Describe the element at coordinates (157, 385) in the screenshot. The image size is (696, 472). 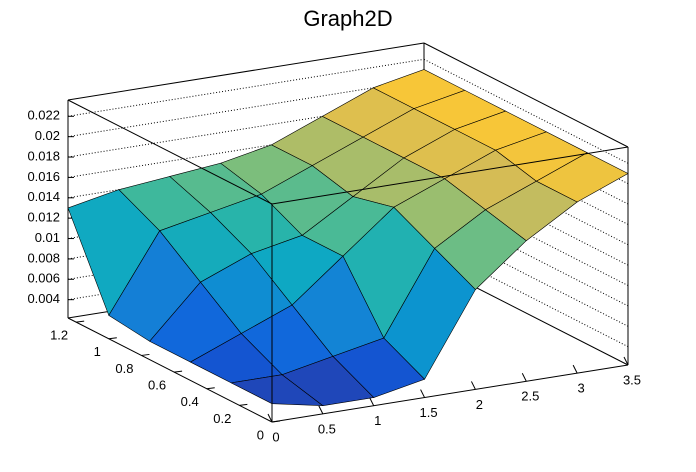
I see `y-tick-label: 0.6` at that location.